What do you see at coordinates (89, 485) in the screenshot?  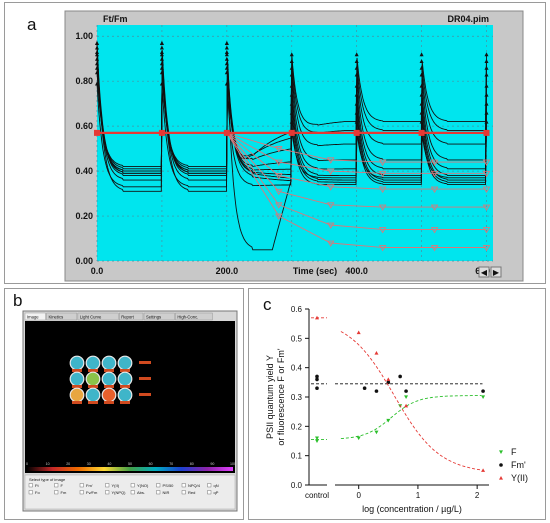 I see `image-type-label: Fm'` at bounding box center [89, 485].